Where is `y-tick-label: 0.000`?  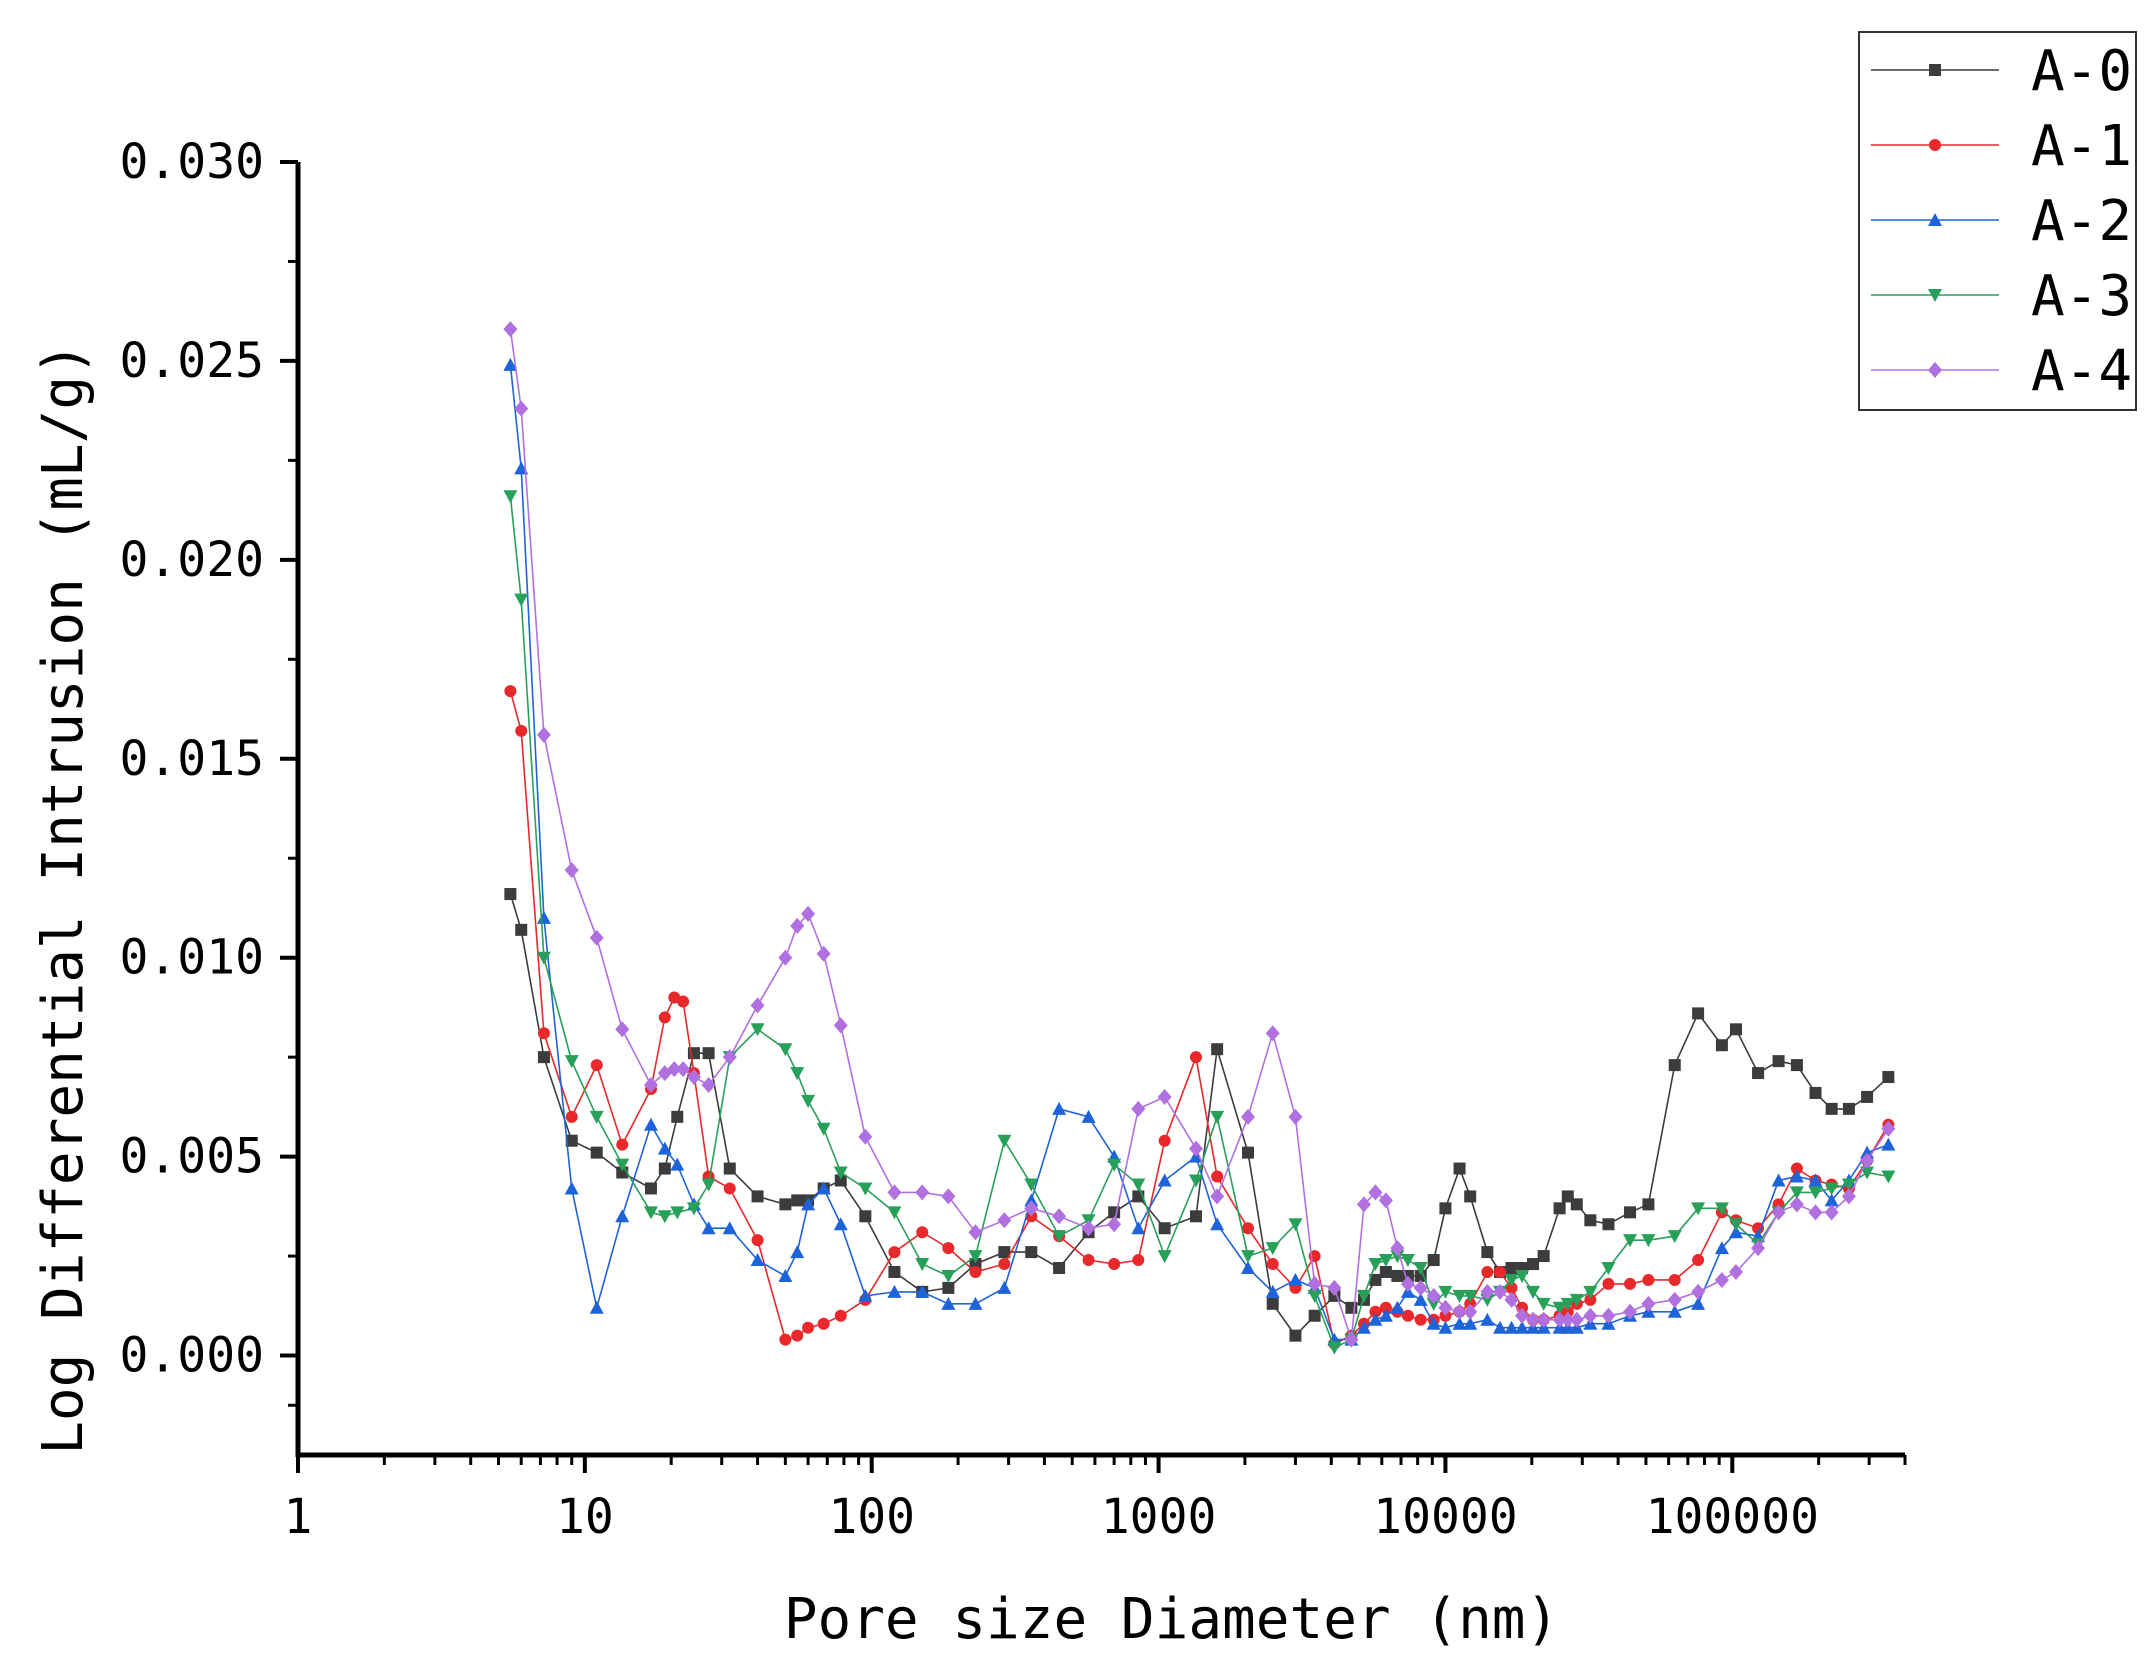
y-tick-label: 0.000 is located at coordinates (192, 1356).